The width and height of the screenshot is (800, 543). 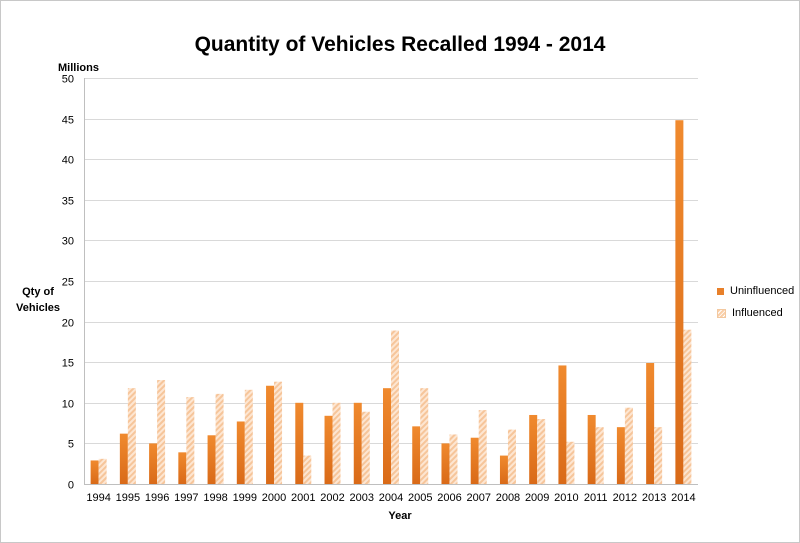 What do you see at coordinates (68, 121) in the screenshot?
I see `y-tick-label: 45` at bounding box center [68, 121].